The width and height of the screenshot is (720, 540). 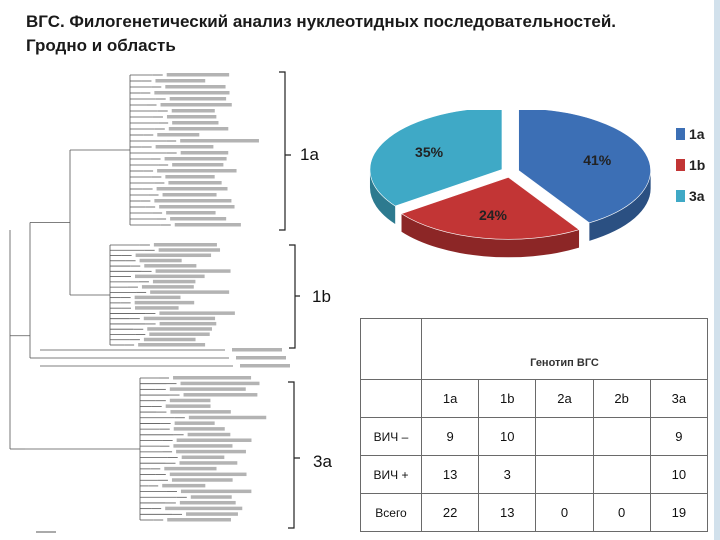 What do you see at coordinates (621, 398) in the screenshot?
I see `table-header-2b: 2b` at bounding box center [621, 398].